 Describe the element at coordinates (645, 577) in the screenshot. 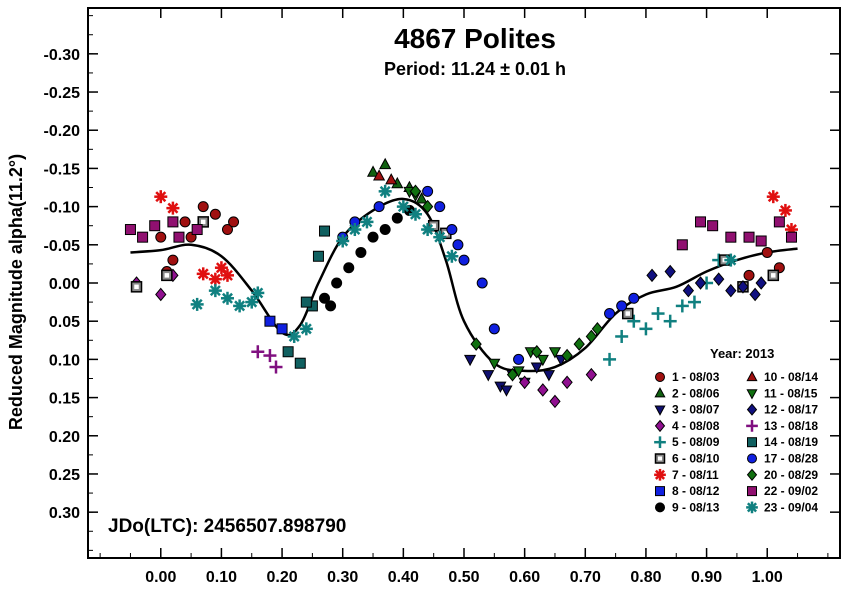

I see `x-tick-label: 0.80` at that location.